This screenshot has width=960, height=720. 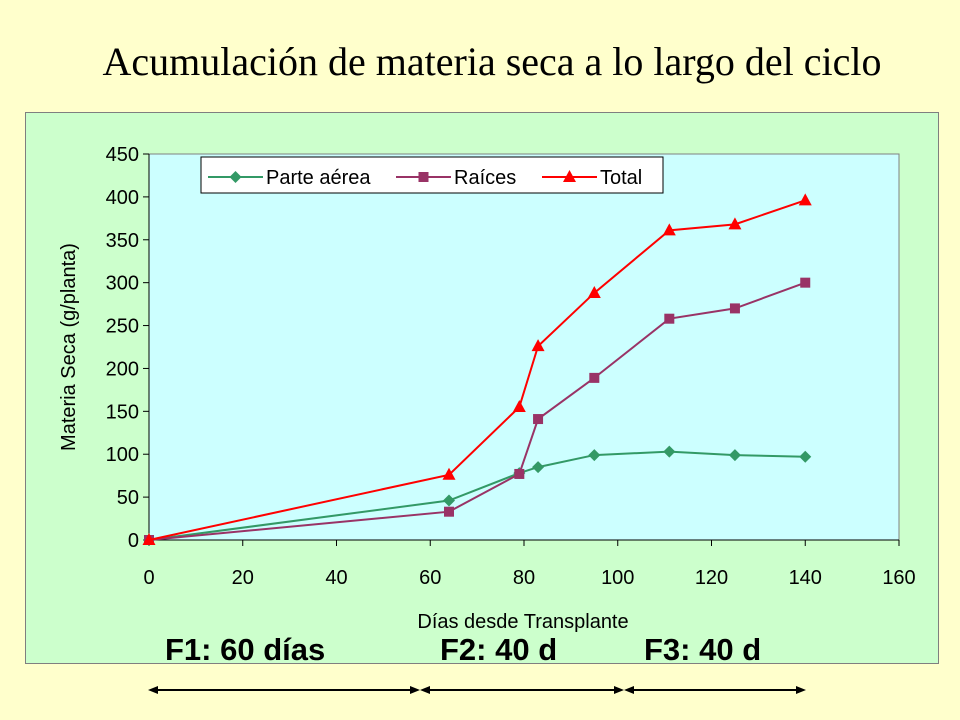 What do you see at coordinates (617, 578) in the screenshot?
I see `x-tick-label: 100` at bounding box center [617, 578].